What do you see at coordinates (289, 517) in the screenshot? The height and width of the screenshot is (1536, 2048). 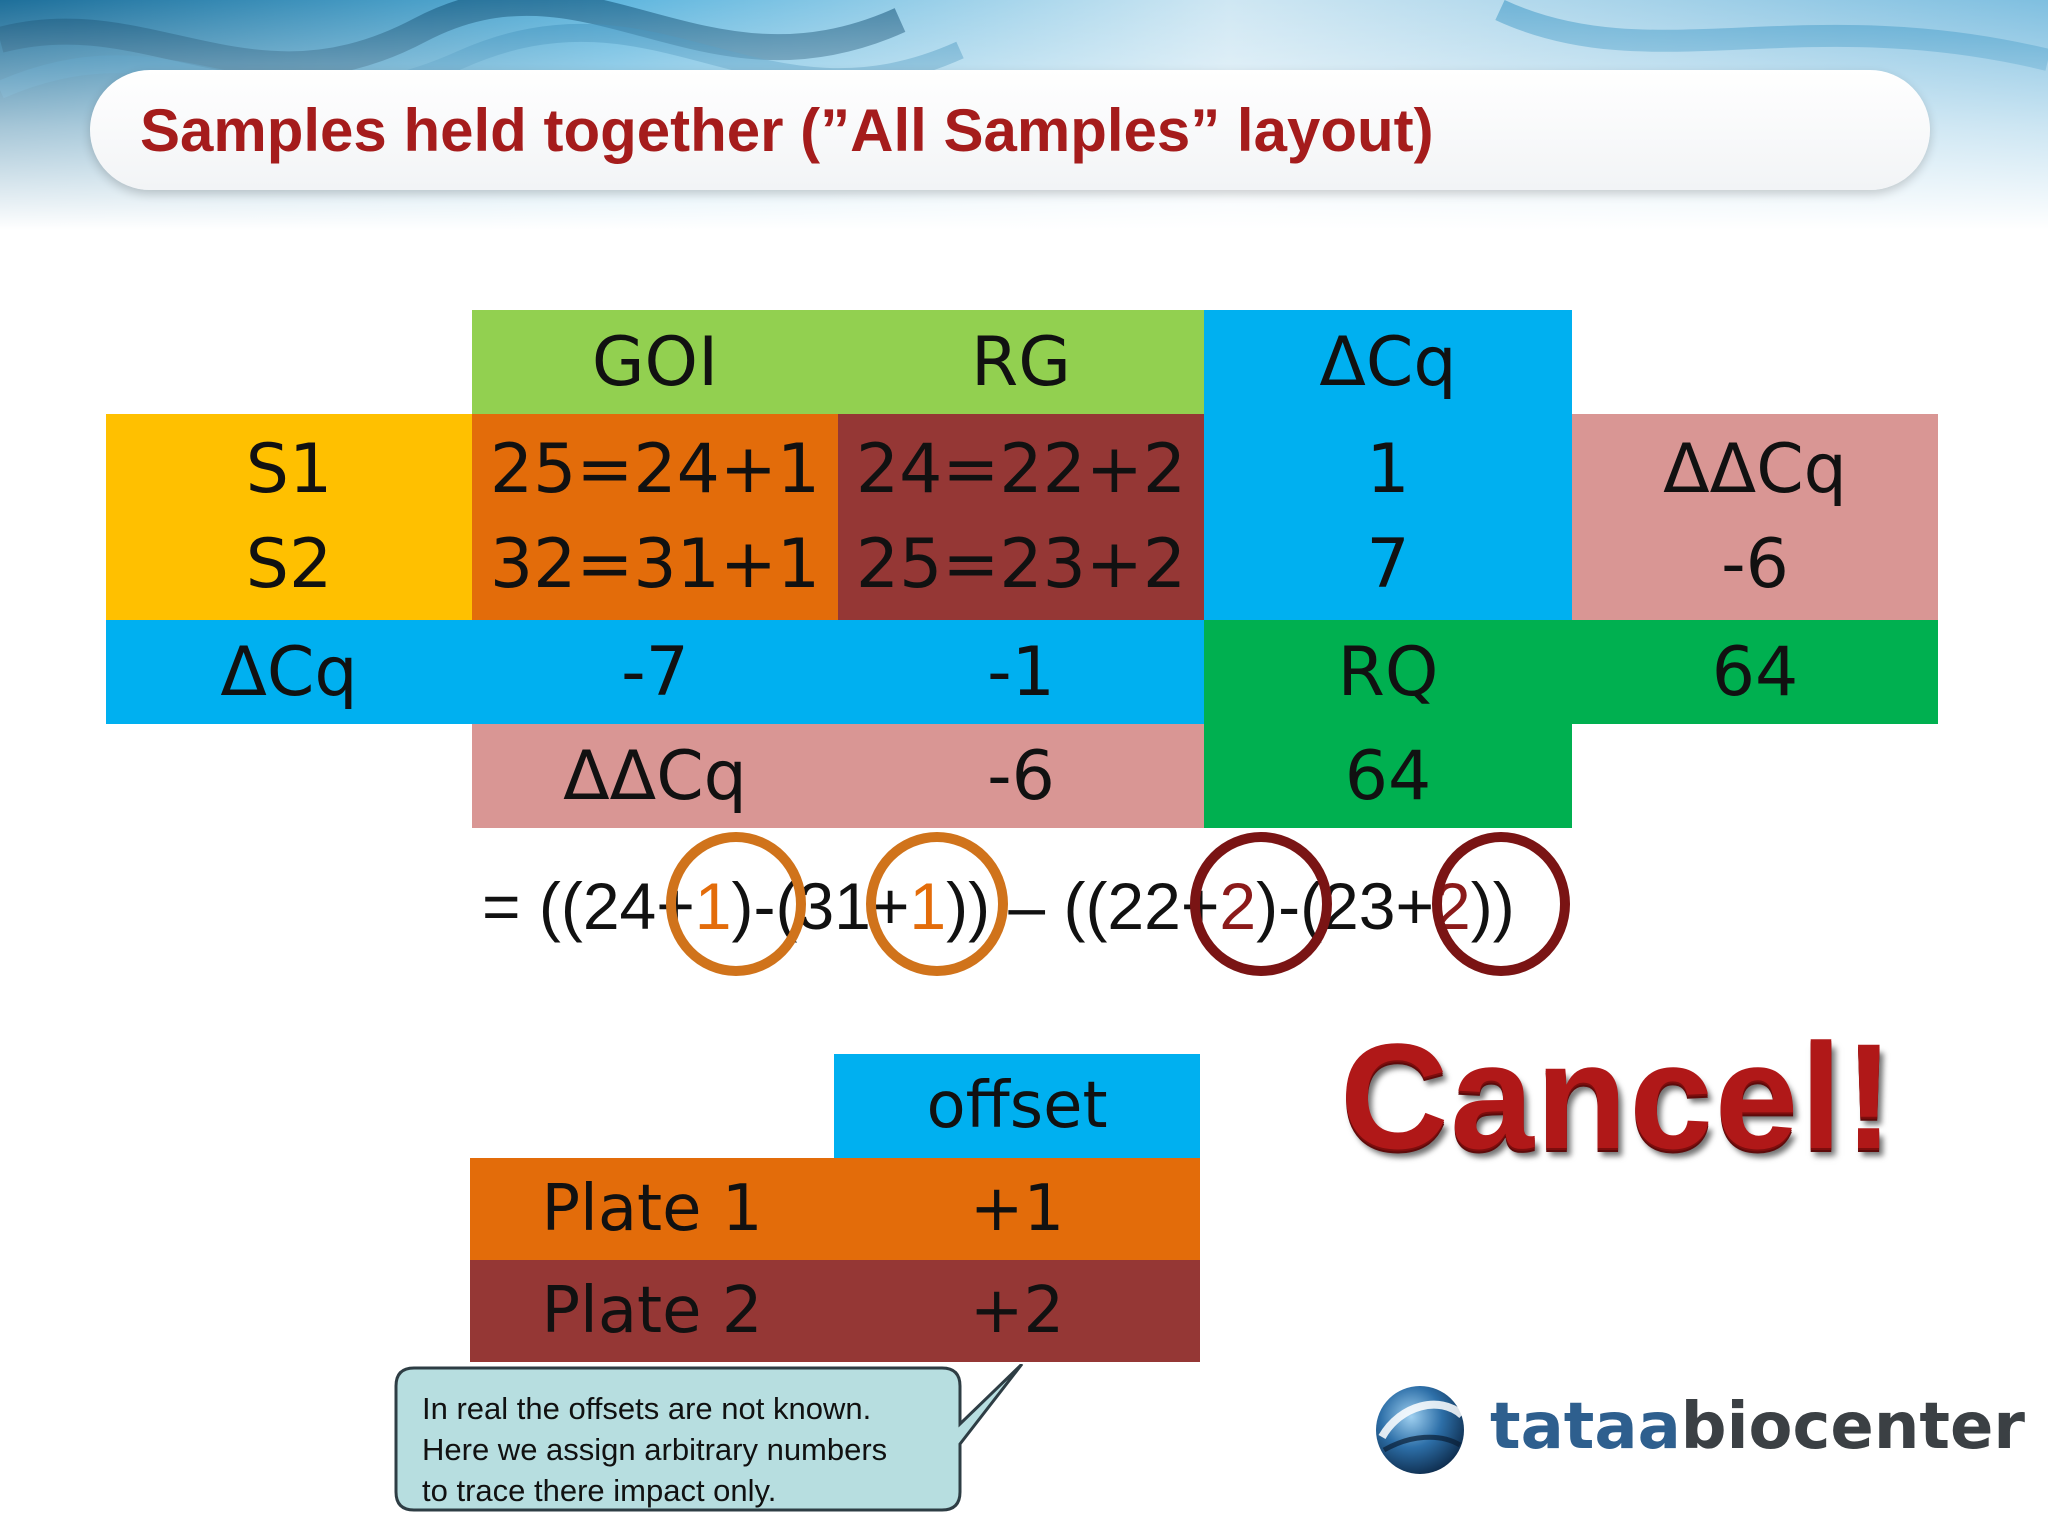 I see `sample-labels: S1 S2` at bounding box center [289, 517].